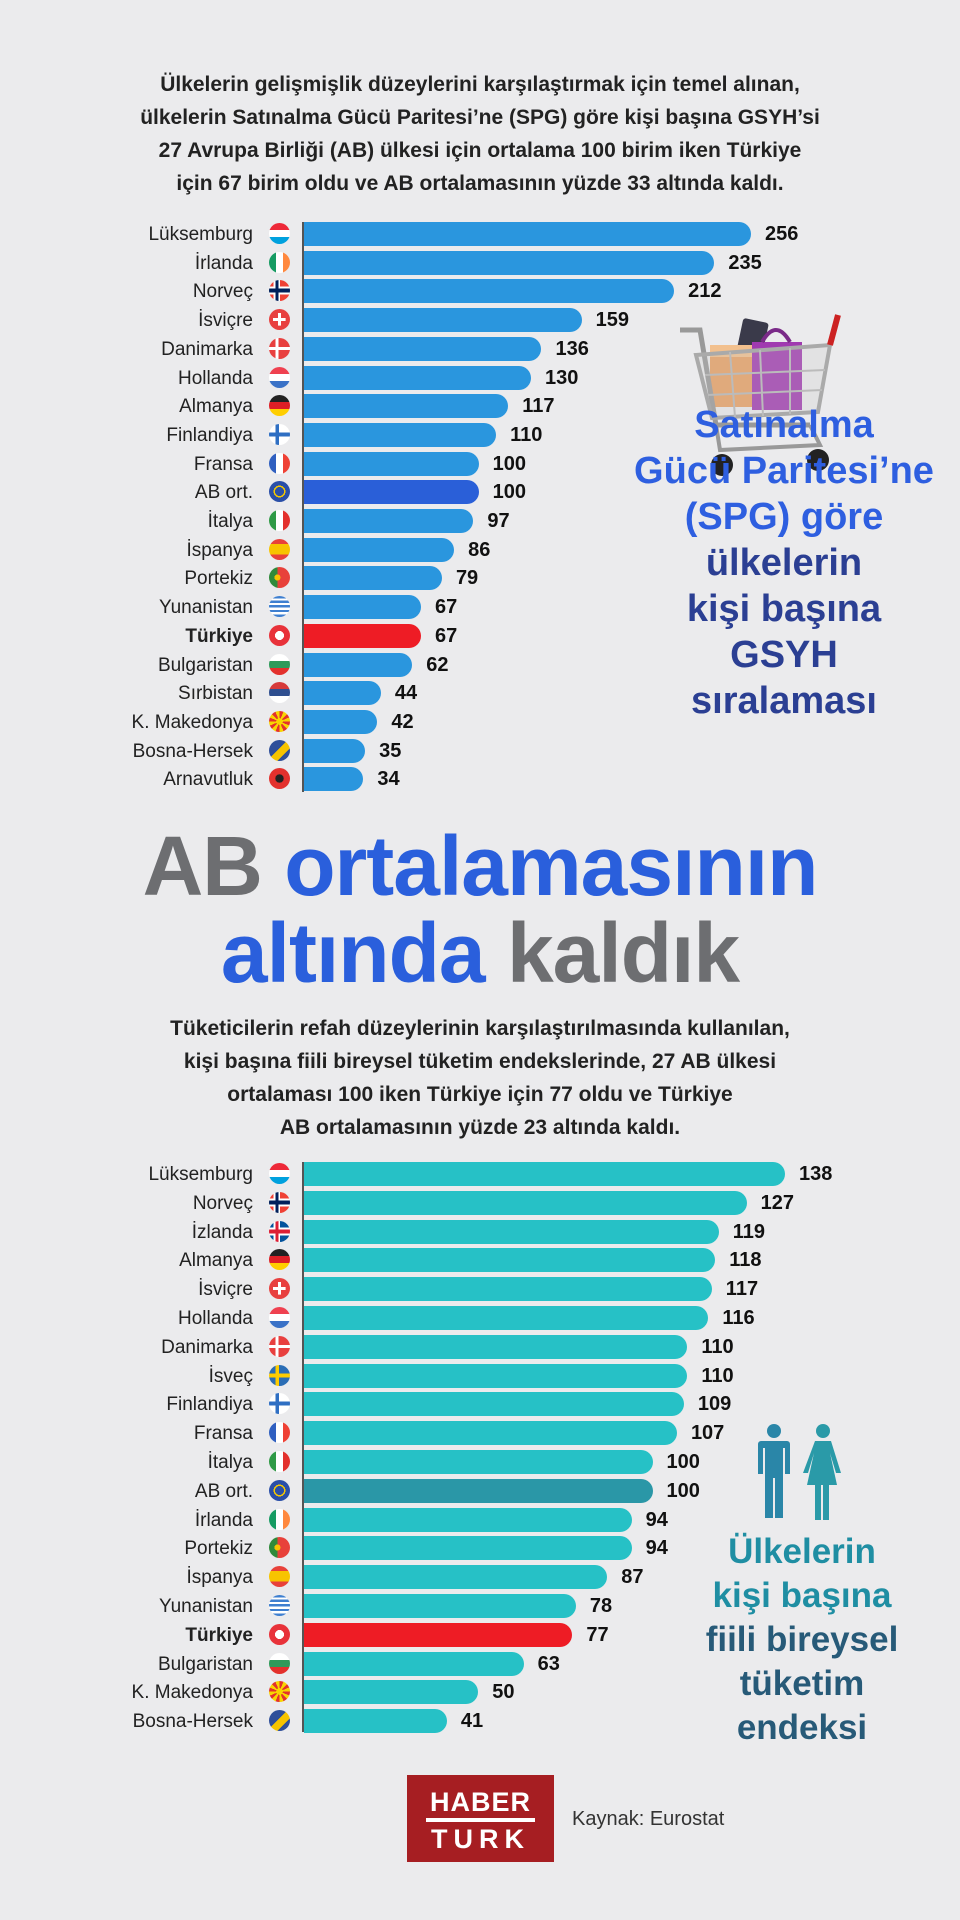 The image size is (960, 1920). I want to click on bar-row: Portekiz 94, so click(480, 1549).